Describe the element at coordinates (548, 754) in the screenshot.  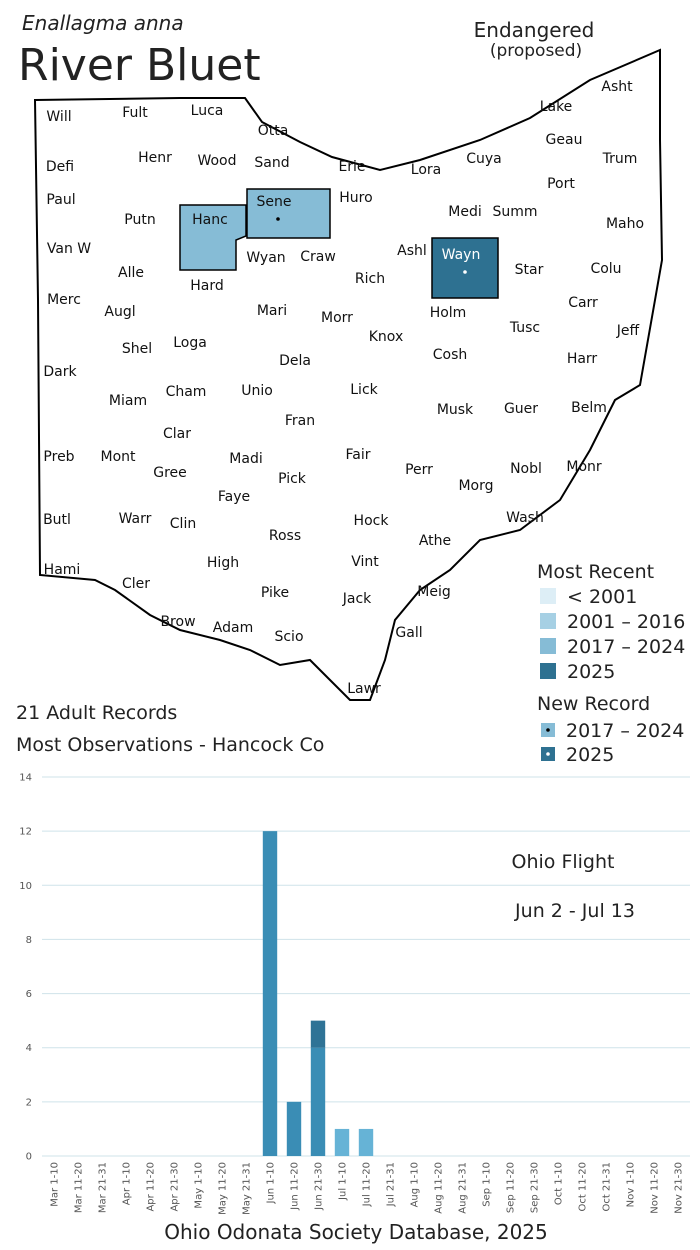
I see `legend-marker` at that location.